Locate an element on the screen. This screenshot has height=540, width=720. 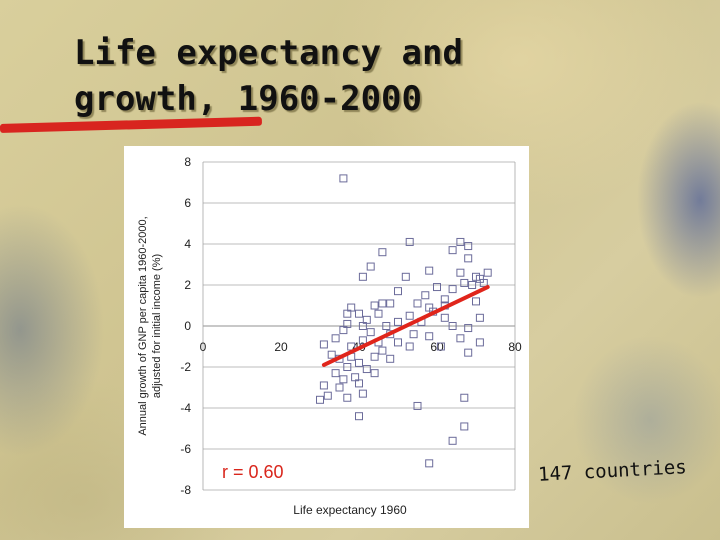
y-tick-label: 4 is located at coordinates (187, 244).